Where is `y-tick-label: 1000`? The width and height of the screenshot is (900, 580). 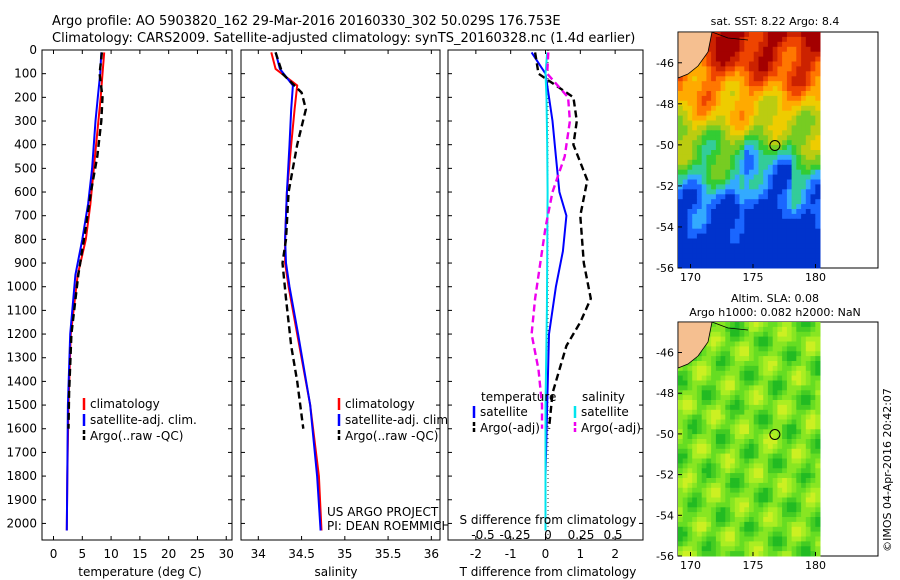
y-tick-label: 1000 is located at coordinates (21, 287).